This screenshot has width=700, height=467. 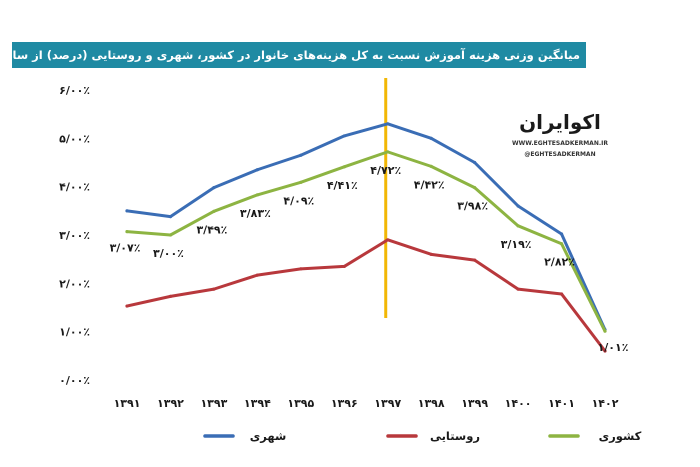 What do you see at coordinates (560, 143) in the screenshot?
I see `watermark-url: WWW.EGHTESADKERMAN.IR` at bounding box center [560, 143].